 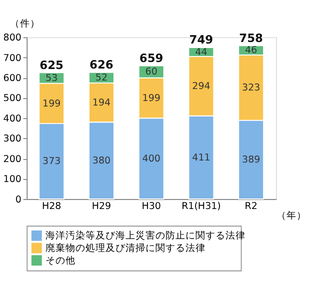 What do you see at coordinates (102, 206) in the screenshot?
I see `x-tick-label: H29` at bounding box center [102, 206].